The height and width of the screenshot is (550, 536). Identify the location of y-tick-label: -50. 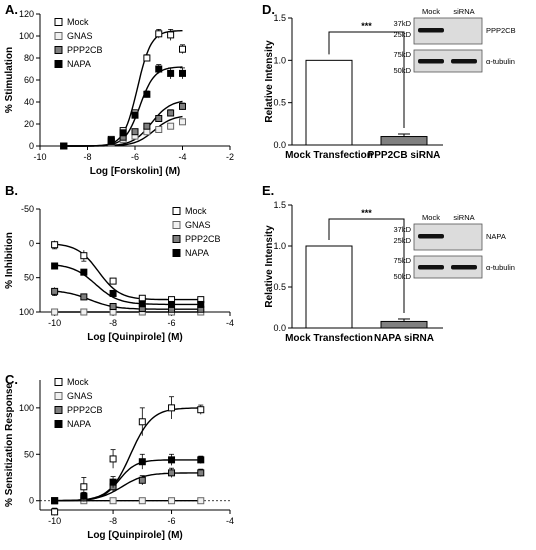
(27, 209).